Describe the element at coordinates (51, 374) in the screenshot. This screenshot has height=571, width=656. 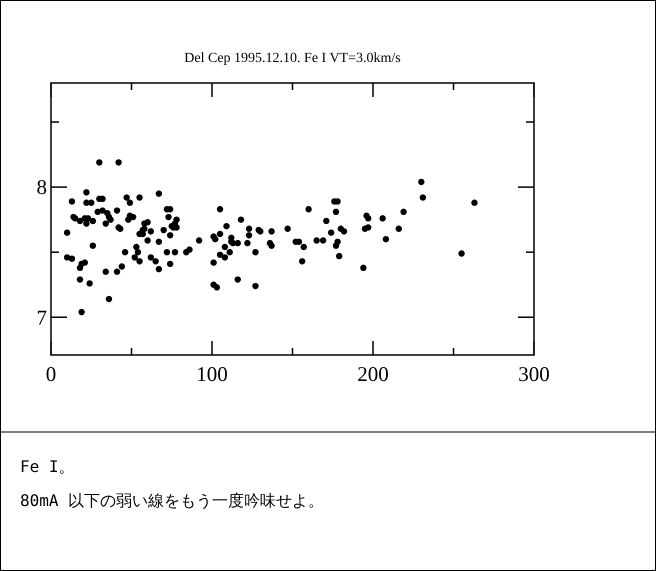
I see `x-tick-label: 0` at that location.